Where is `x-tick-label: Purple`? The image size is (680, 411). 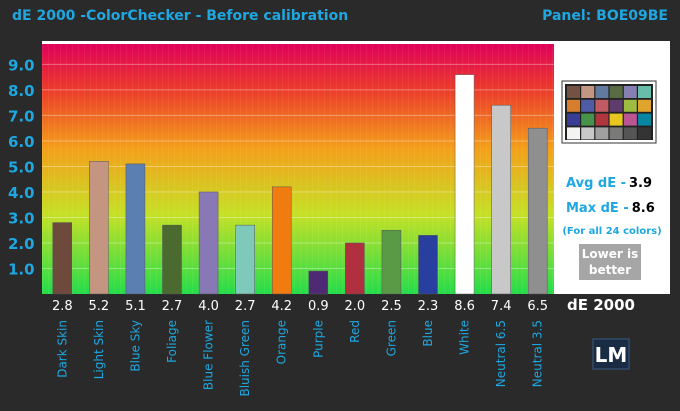
x-tick-label: Purple is located at coordinates (318, 339).